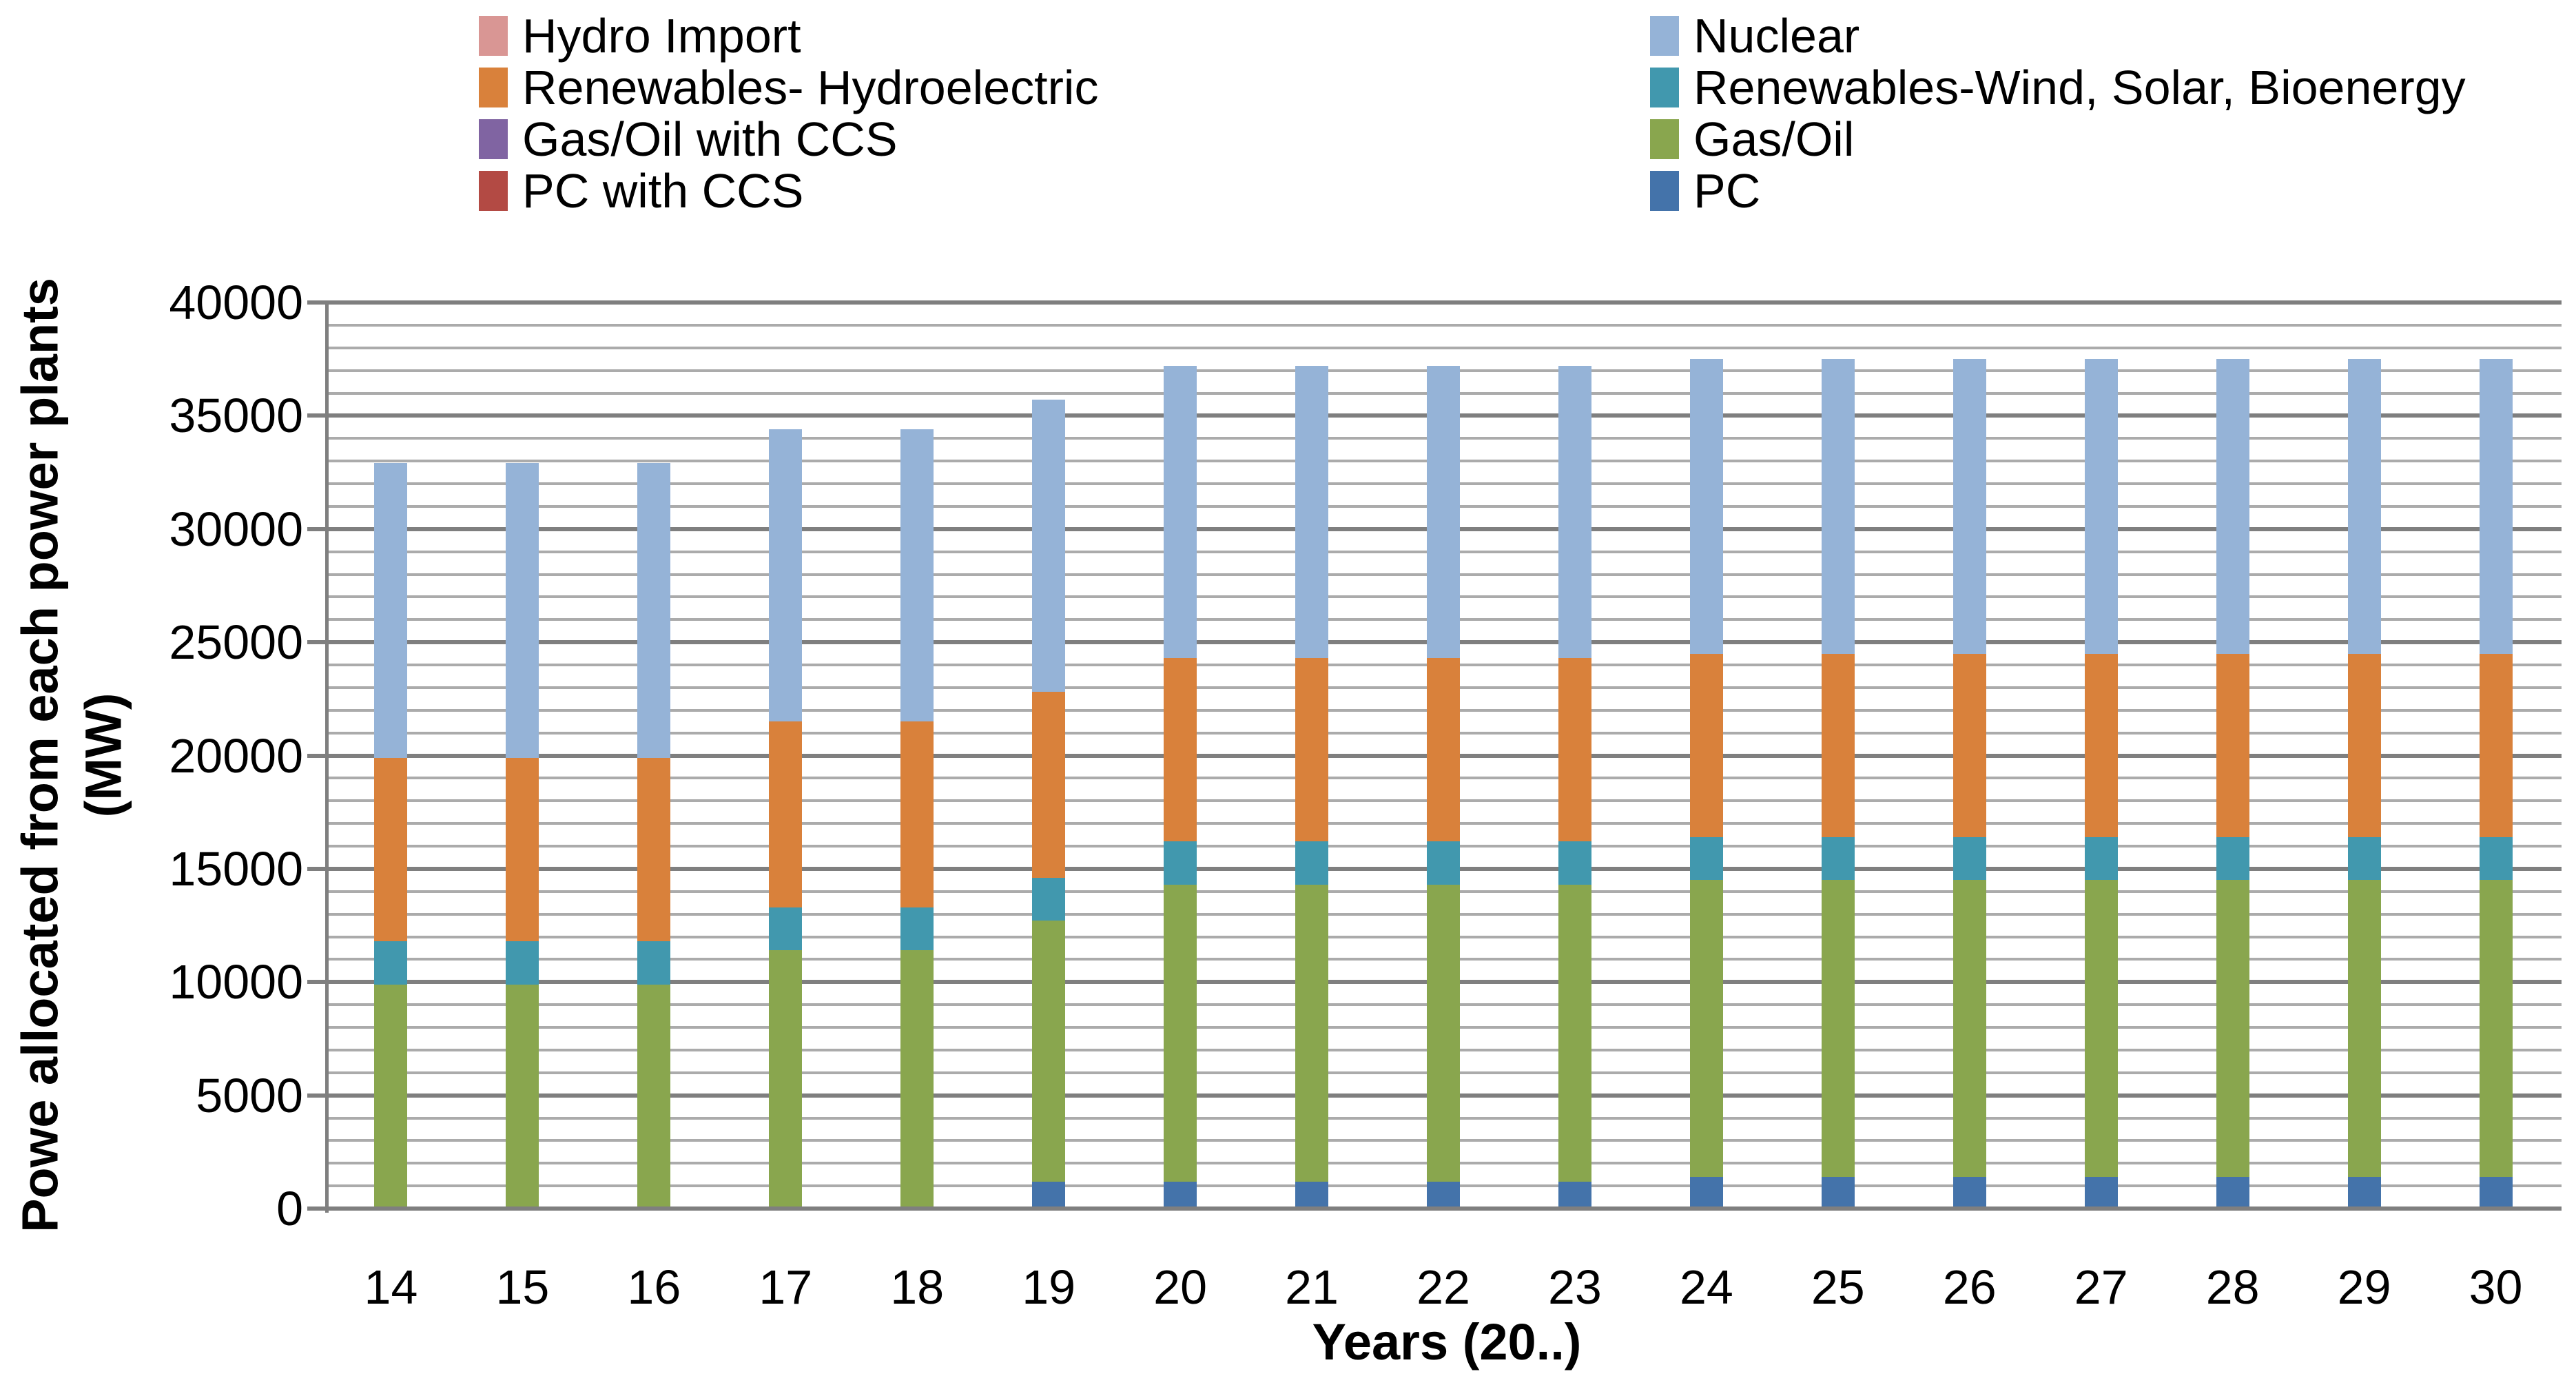 The image size is (2576, 1376). What do you see at coordinates (1664, 139) in the screenshot?
I see `legend-swatch-gas-oil` at bounding box center [1664, 139].